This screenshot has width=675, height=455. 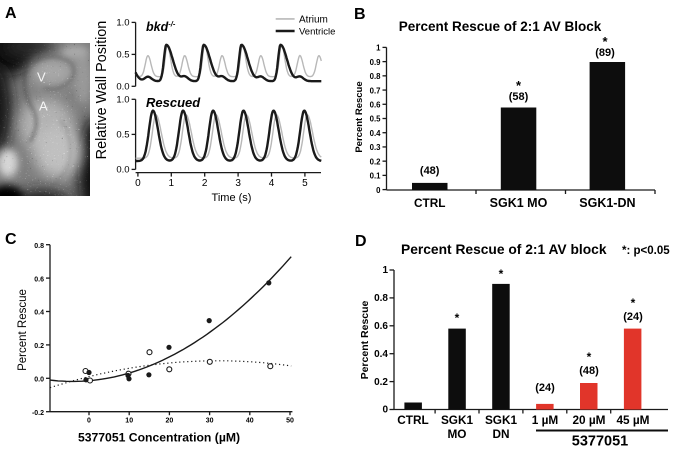 I want to click on svg-text: 45 µM, so click(x=632, y=420).